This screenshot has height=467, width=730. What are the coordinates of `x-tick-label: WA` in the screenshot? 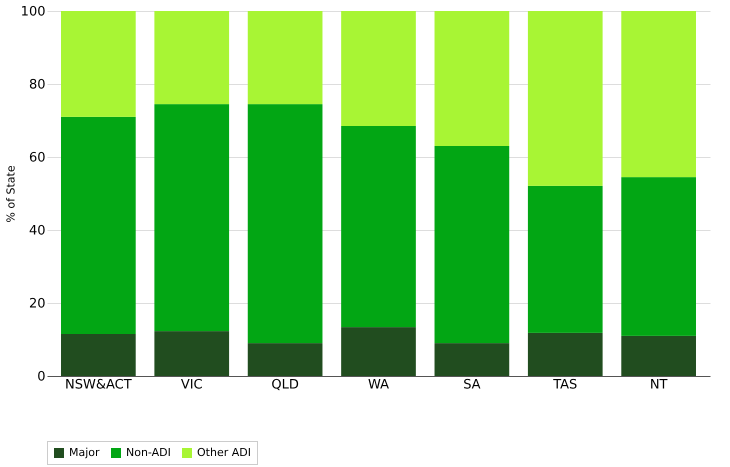 It's located at (379, 385).